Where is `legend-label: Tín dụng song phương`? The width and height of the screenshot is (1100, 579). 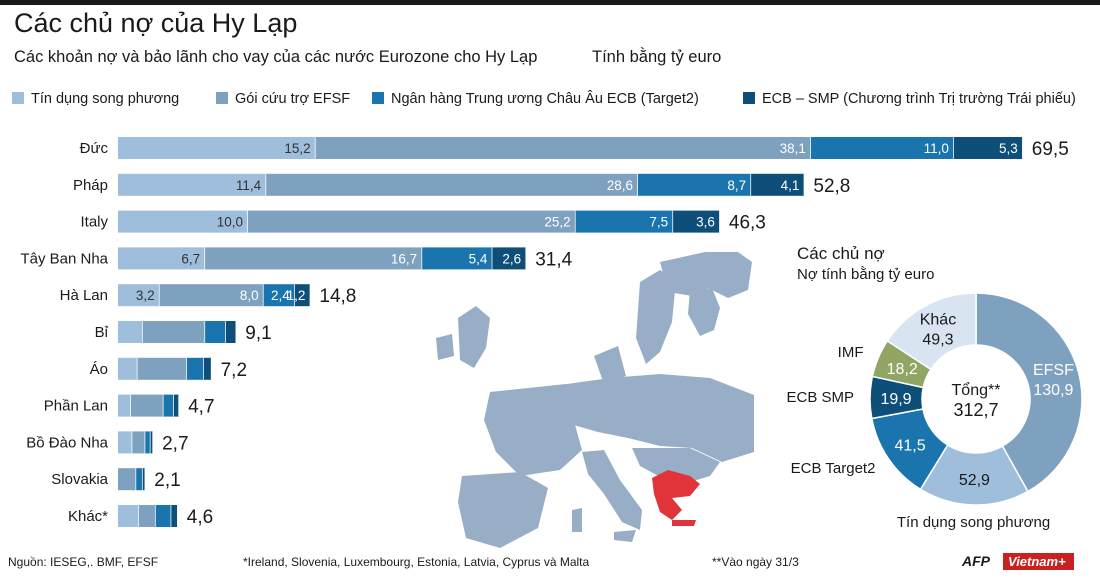
legend-label: Tín dụng song phương is located at coordinates (105, 99).